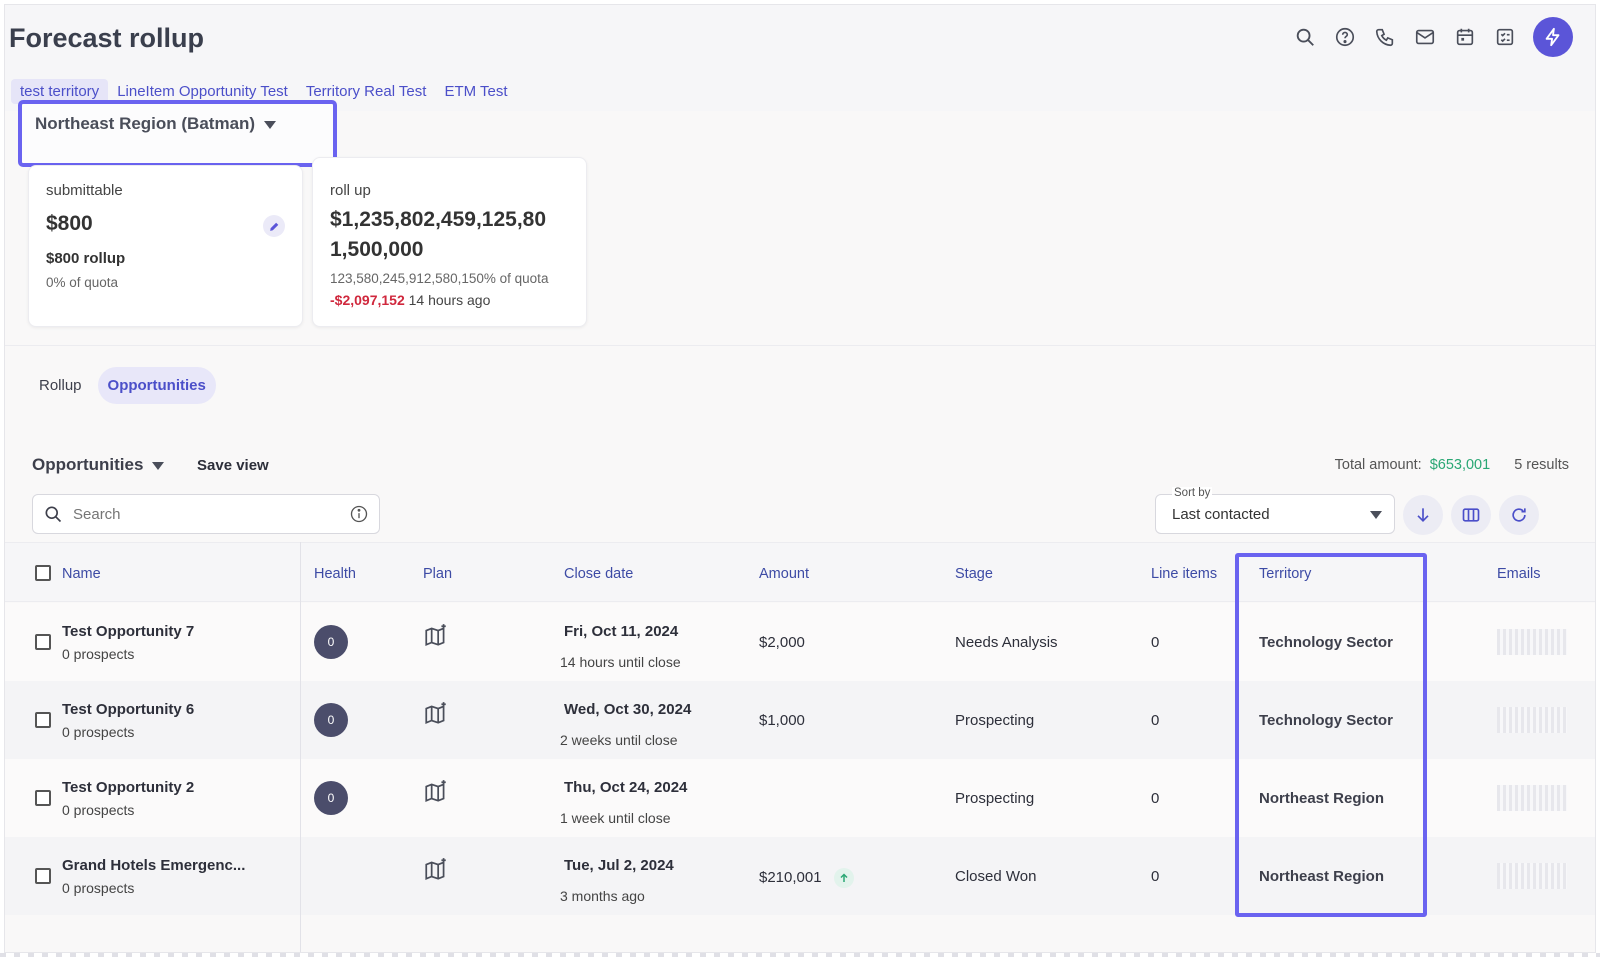  Describe the element at coordinates (438, 219) in the screenshot. I see `card-value-line1: $1,235,802,459,125,80` at that location.